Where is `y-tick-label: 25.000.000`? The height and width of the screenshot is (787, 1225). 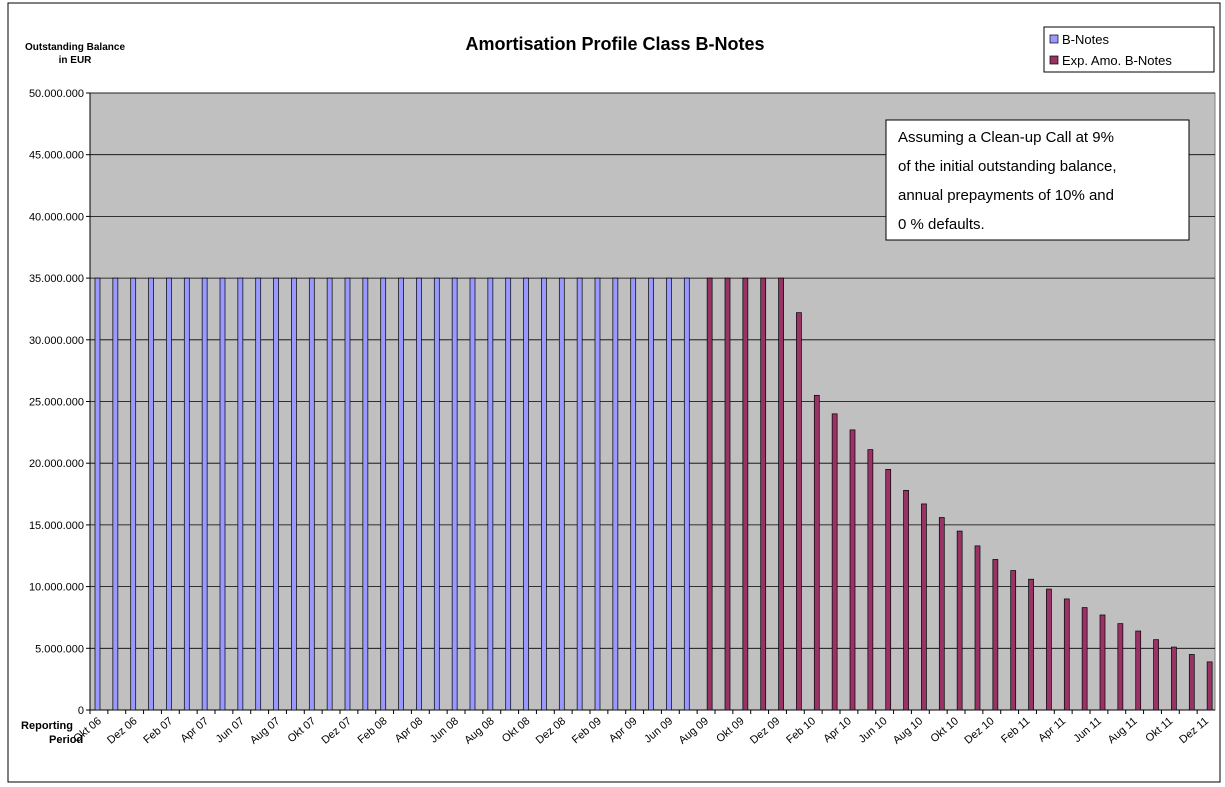
y-tick-label: 25.000.000 is located at coordinates (56, 403).